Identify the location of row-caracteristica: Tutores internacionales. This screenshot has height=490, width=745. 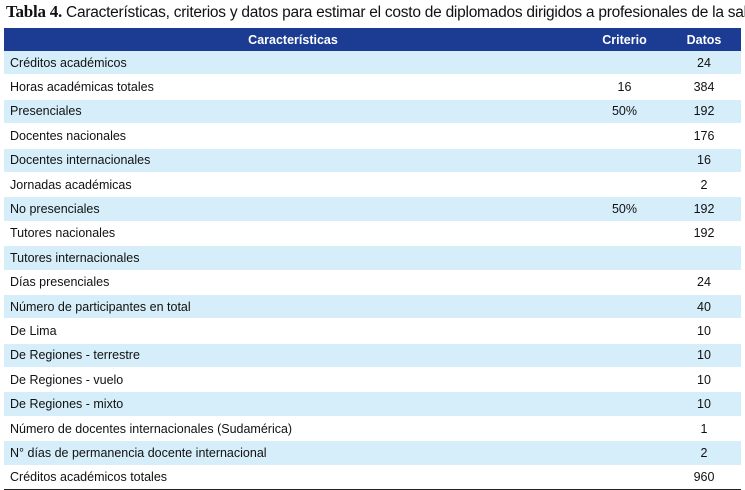
(293, 258).